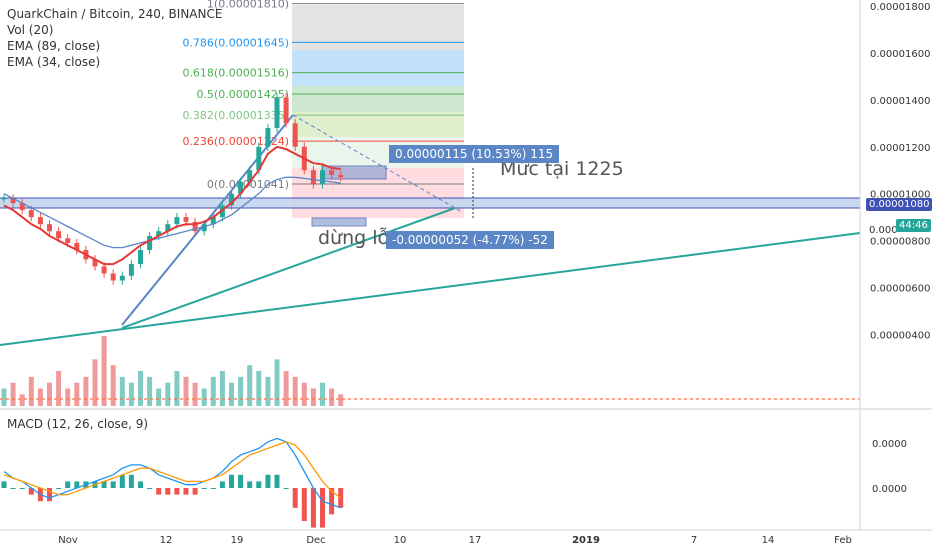  Describe the element at coordinates (354, 238) in the screenshot. I see `stoploss-annotation: dừng lỗ` at that location.